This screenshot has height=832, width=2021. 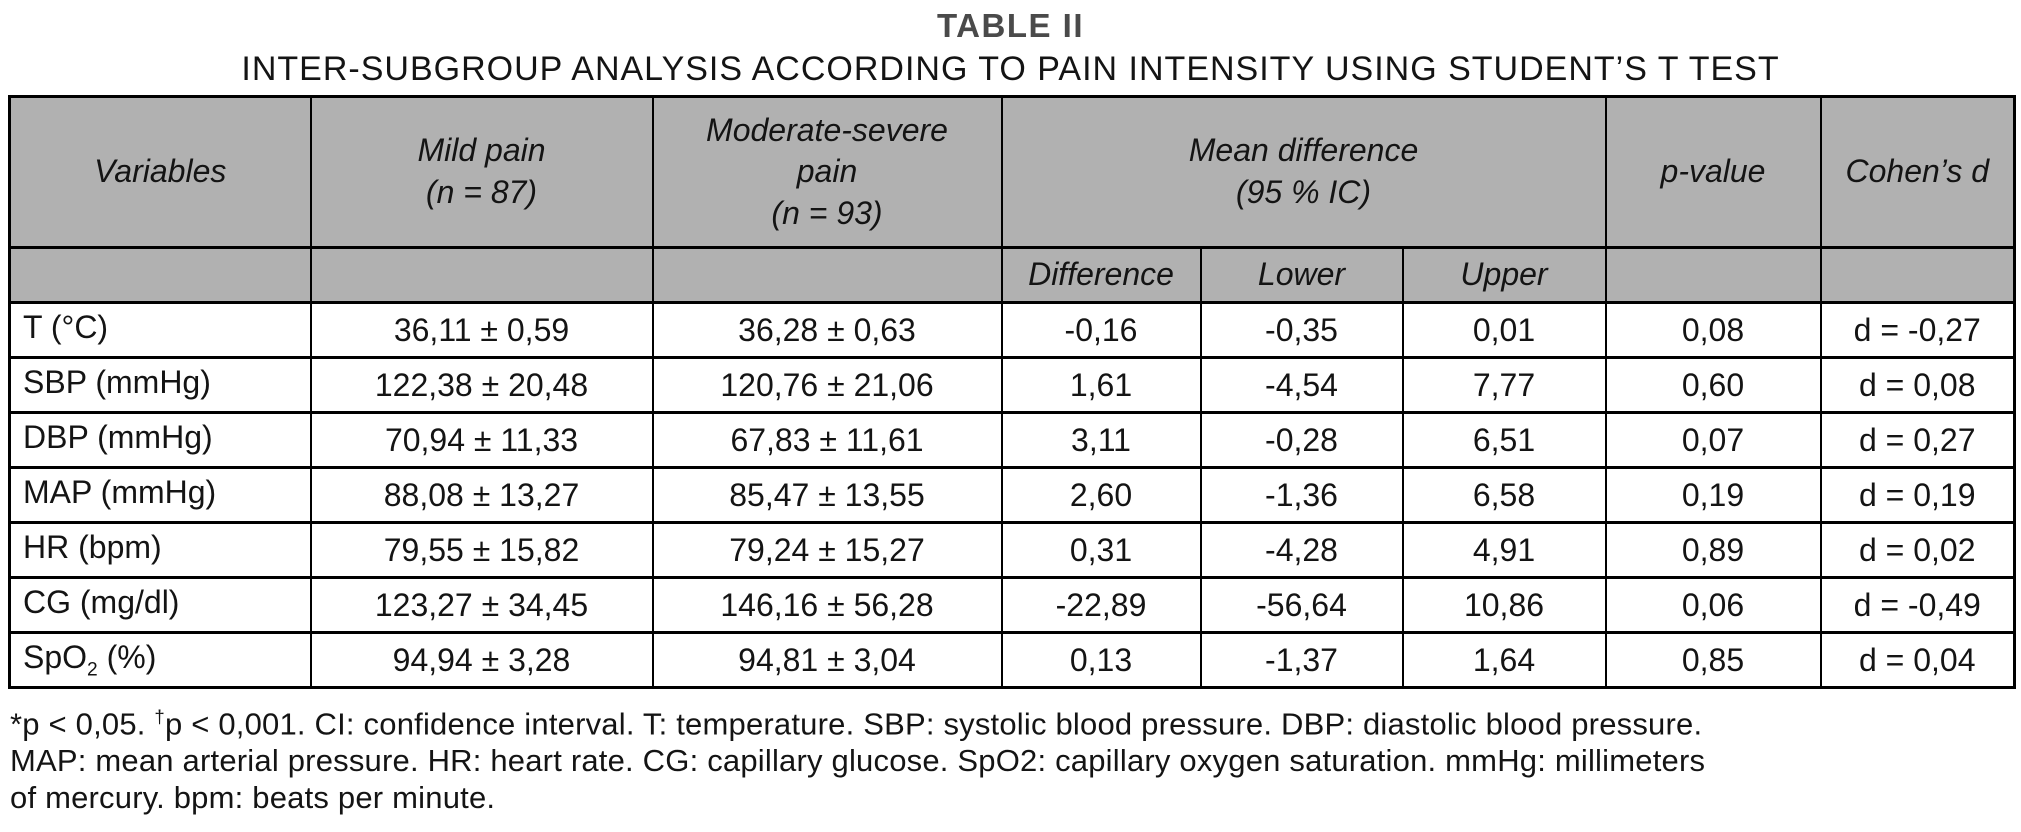 I want to click on cell-difference: 1,61, so click(x=1101, y=385).